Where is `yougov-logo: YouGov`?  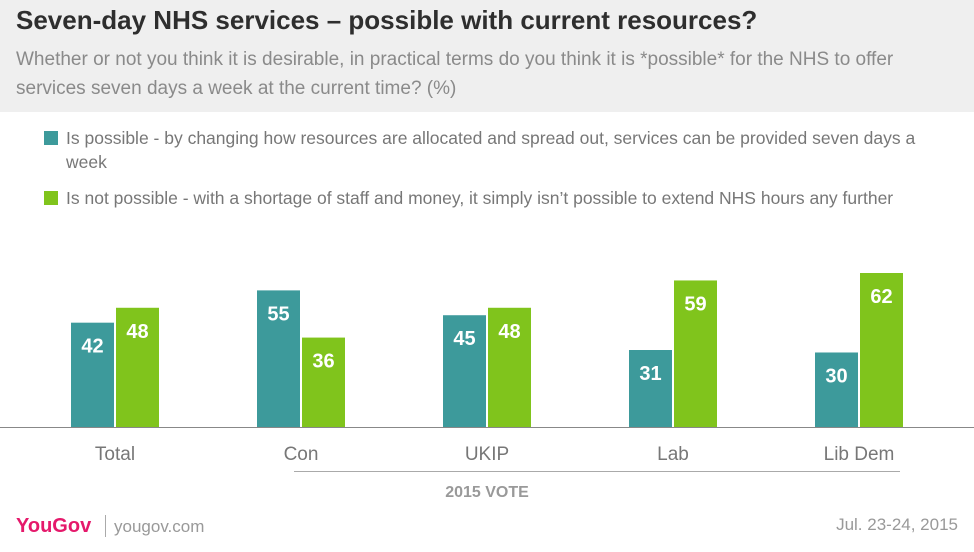
yougov-logo: YouGov is located at coordinates (54, 526).